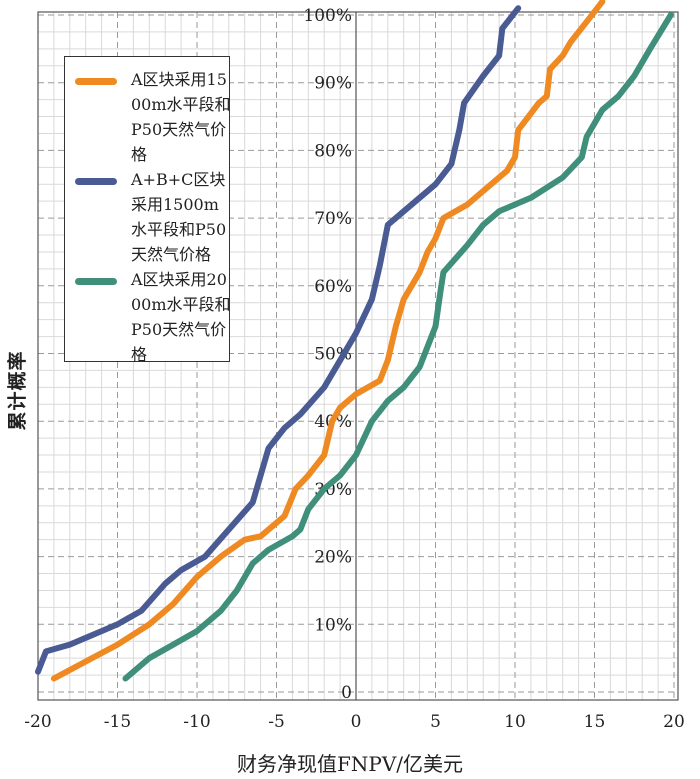 The height and width of the screenshot is (779, 700). I want to click on y-axis-title: 累计概率, so click(17, 390).